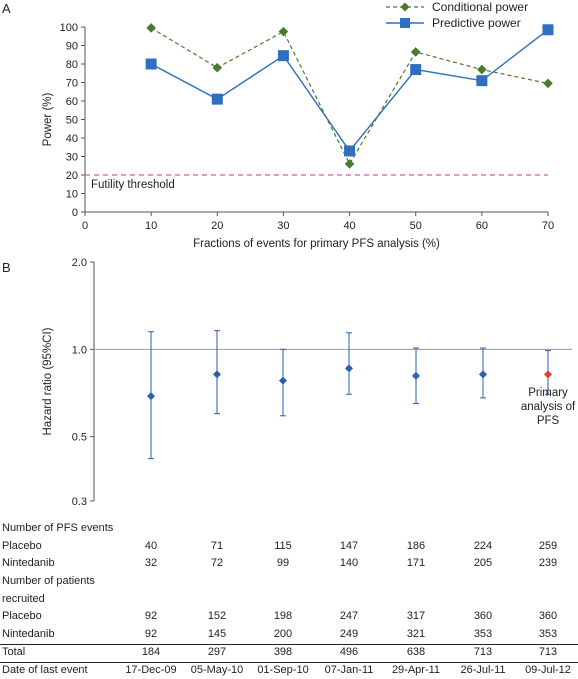 Image resolution: width=578 pixels, height=679 pixels. Describe the element at coordinates (480, 7) in the screenshot. I see `legend-conditional-label: Conditional power` at that location.